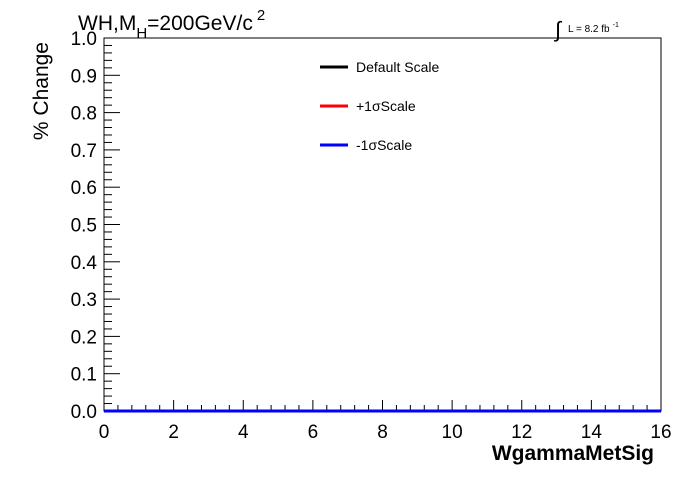 The height and width of the screenshot is (477, 696). I want to click on legend: Default Scale +1σScale -1σScale, so click(379, 106).